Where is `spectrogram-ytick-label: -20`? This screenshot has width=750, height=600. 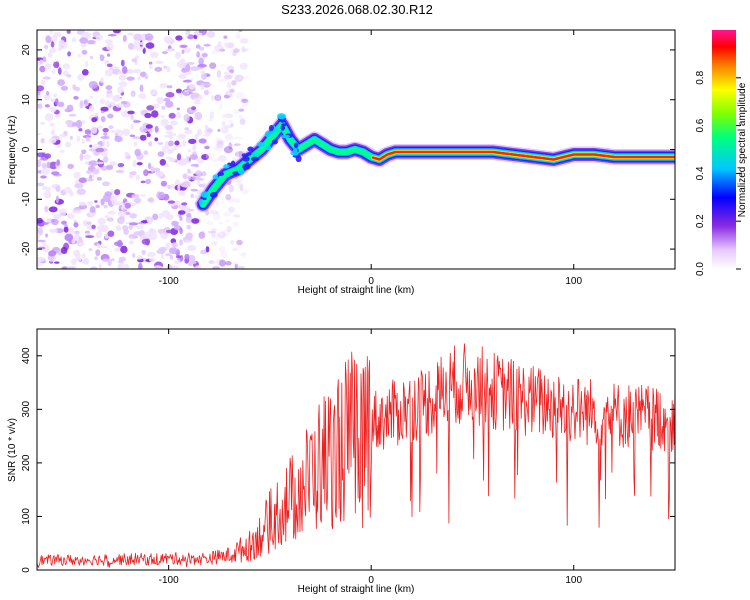
spectrogram-ytick-label: -20 is located at coordinates (26, 248).